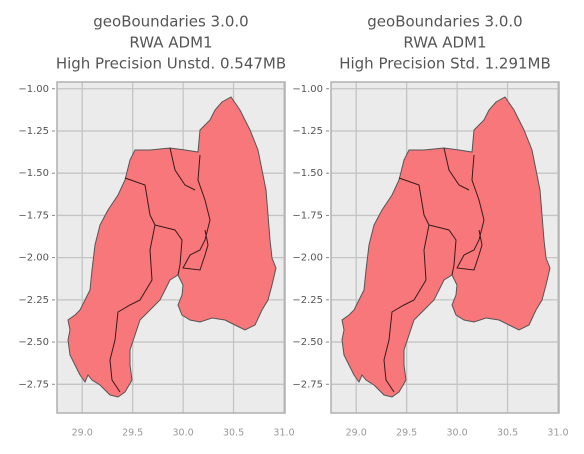  What do you see at coordinates (445, 64) in the screenshot?
I see `chart-title: High Precision Std. 1.291MB` at bounding box center [445, 64].